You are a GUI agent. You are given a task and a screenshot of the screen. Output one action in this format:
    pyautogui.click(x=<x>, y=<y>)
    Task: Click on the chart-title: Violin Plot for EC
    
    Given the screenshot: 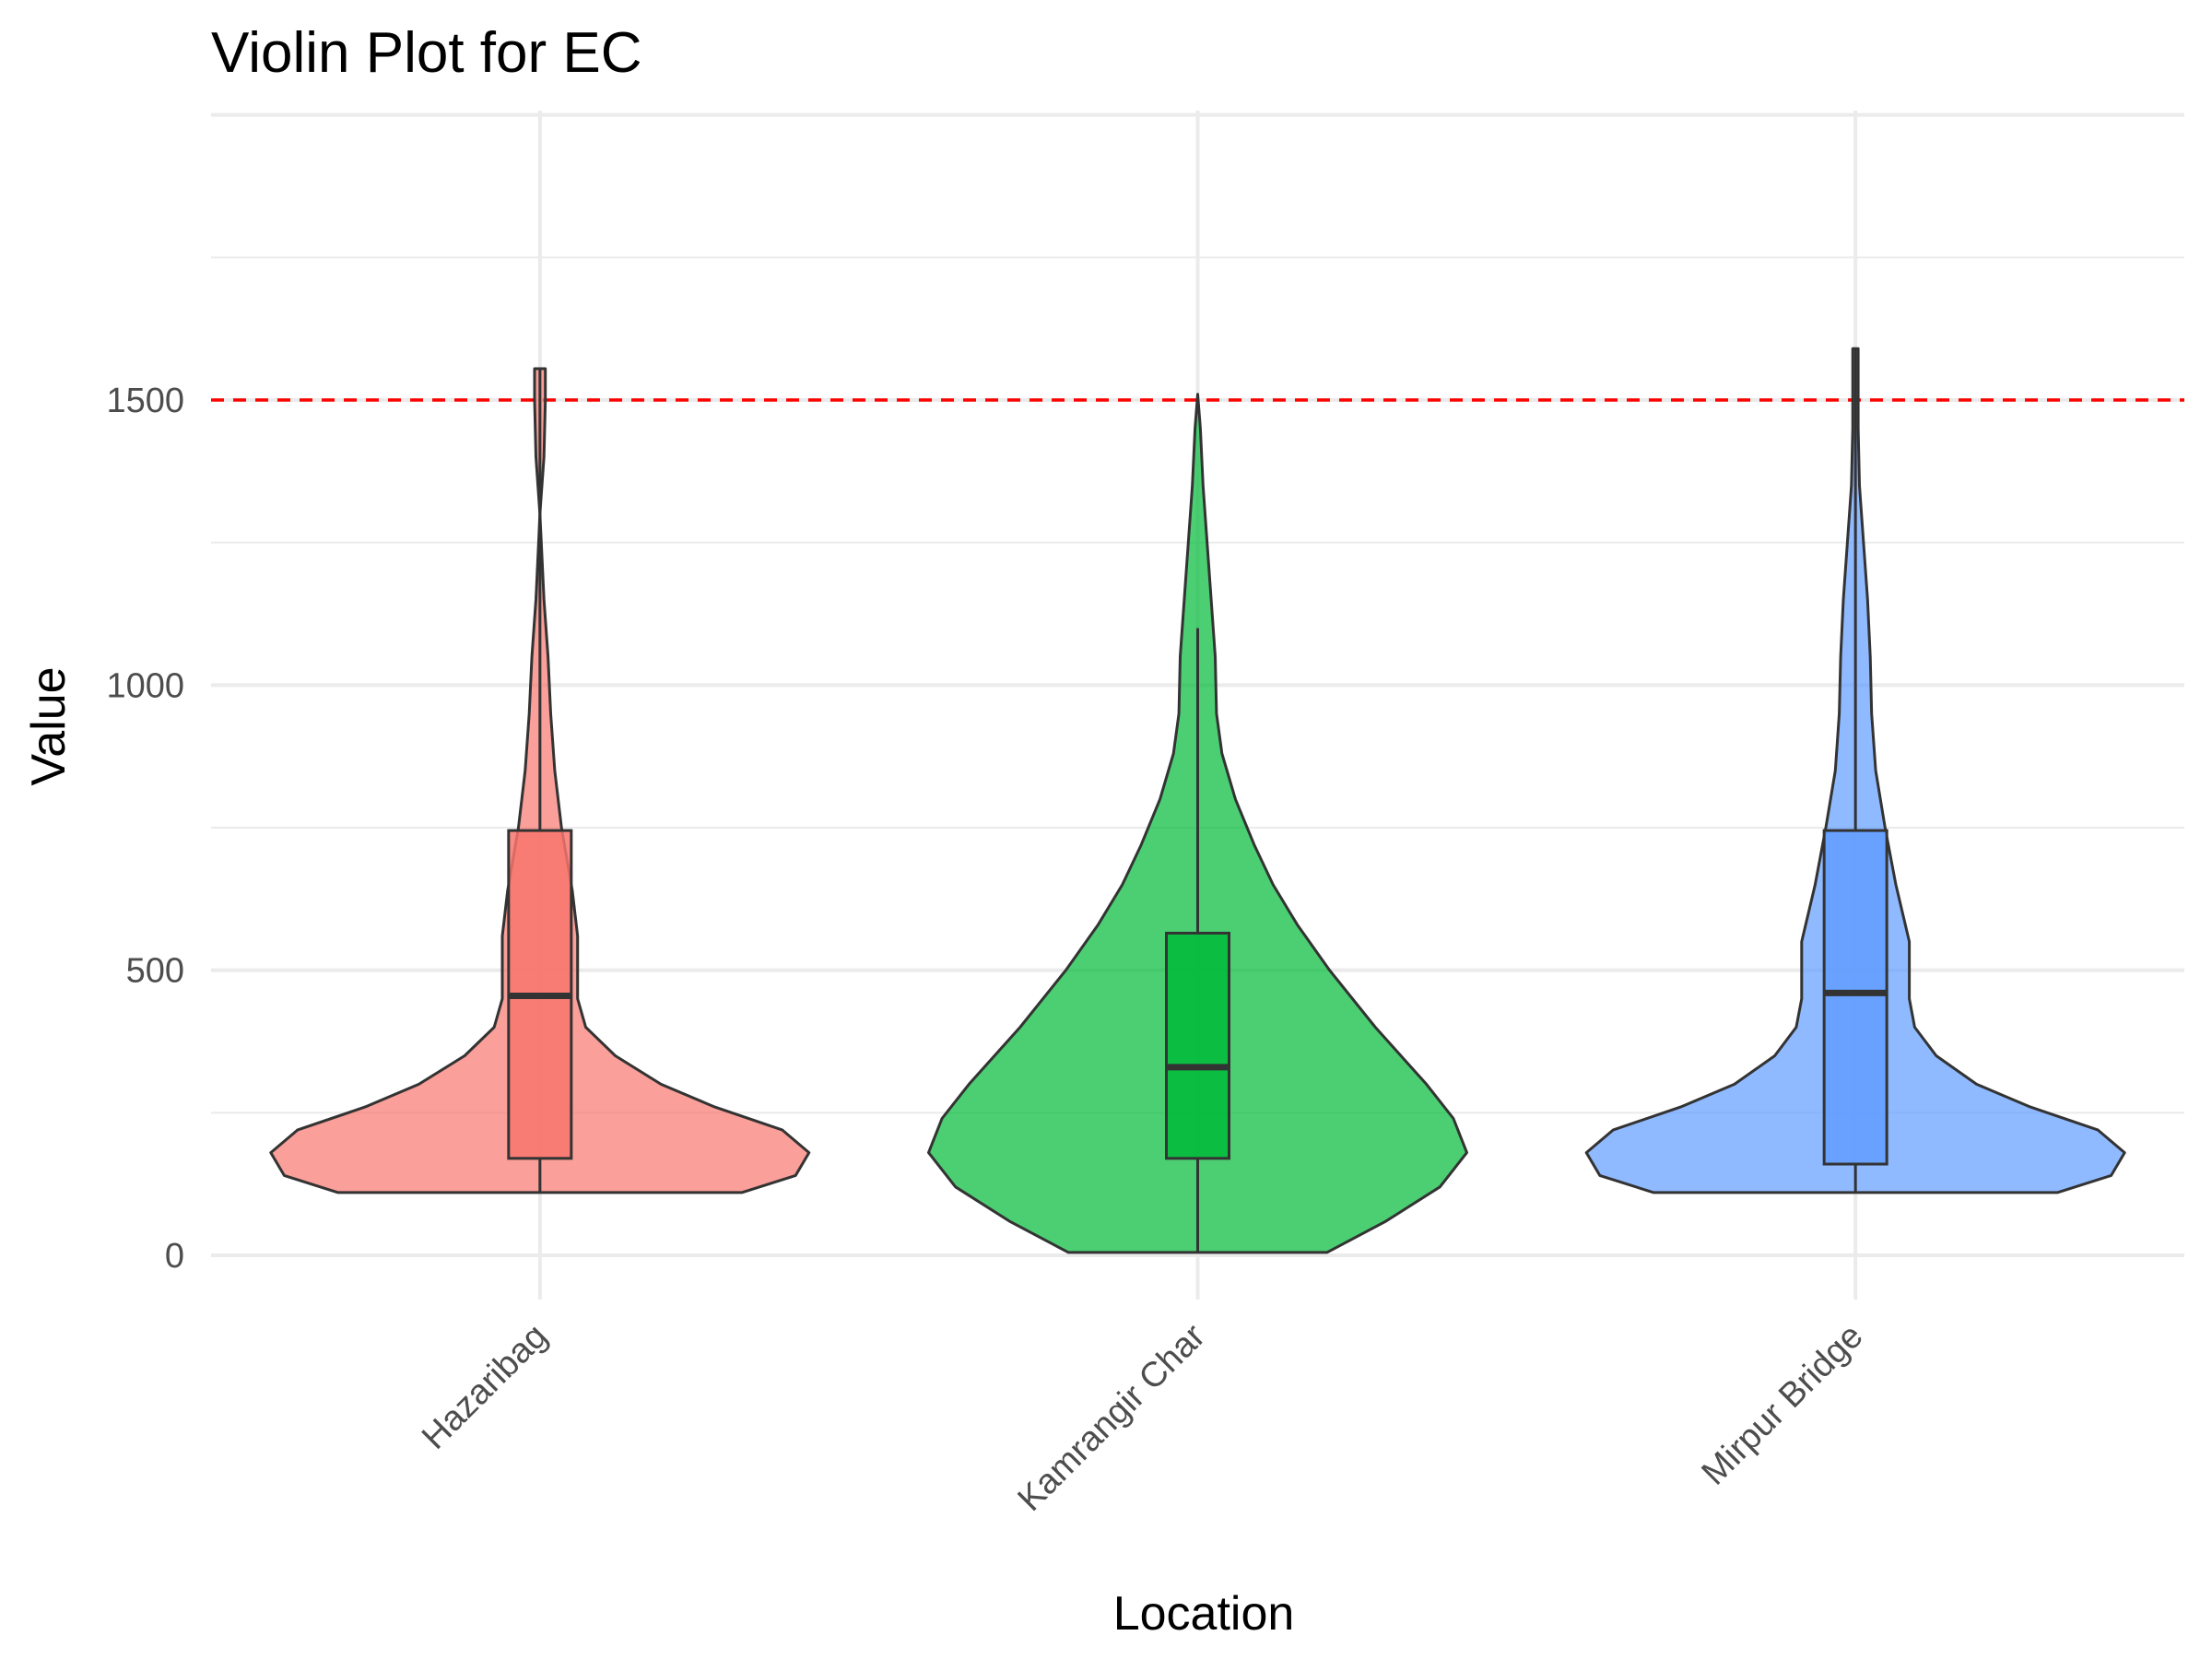 What is the action you would take?
    pyautogui.click(x=426, y=53)
    